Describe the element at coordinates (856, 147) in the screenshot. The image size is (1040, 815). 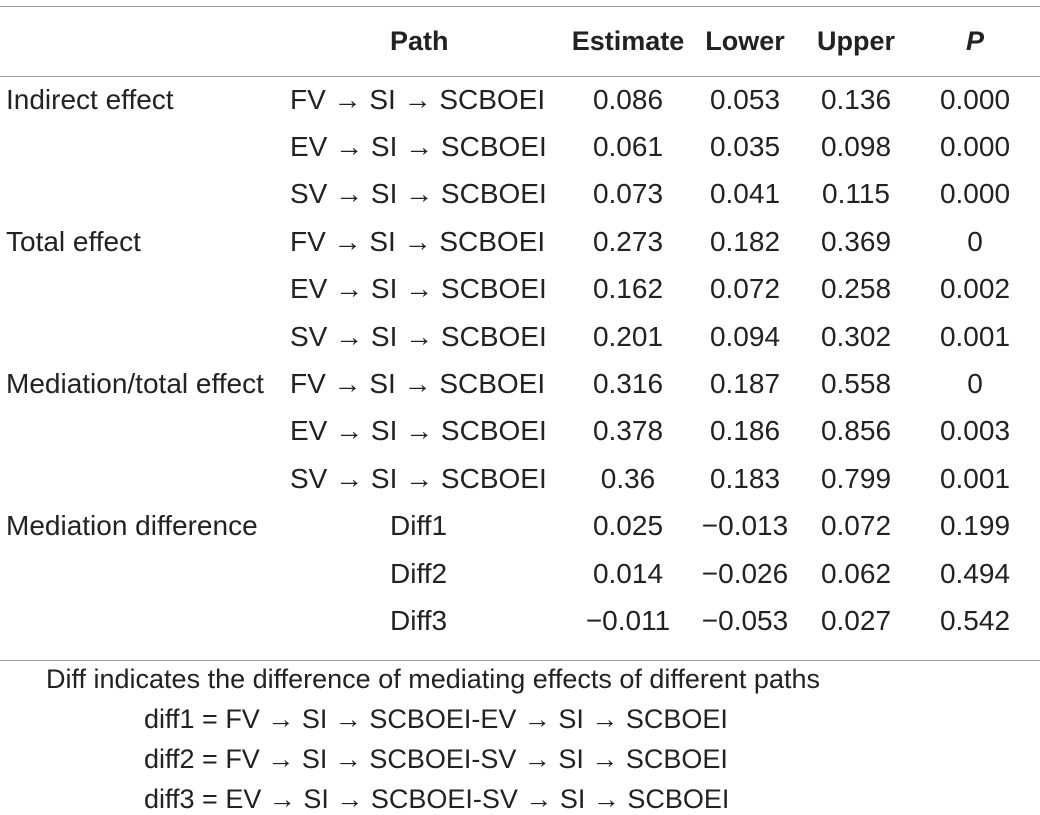
I see `row-upper: 0.098` at that location.